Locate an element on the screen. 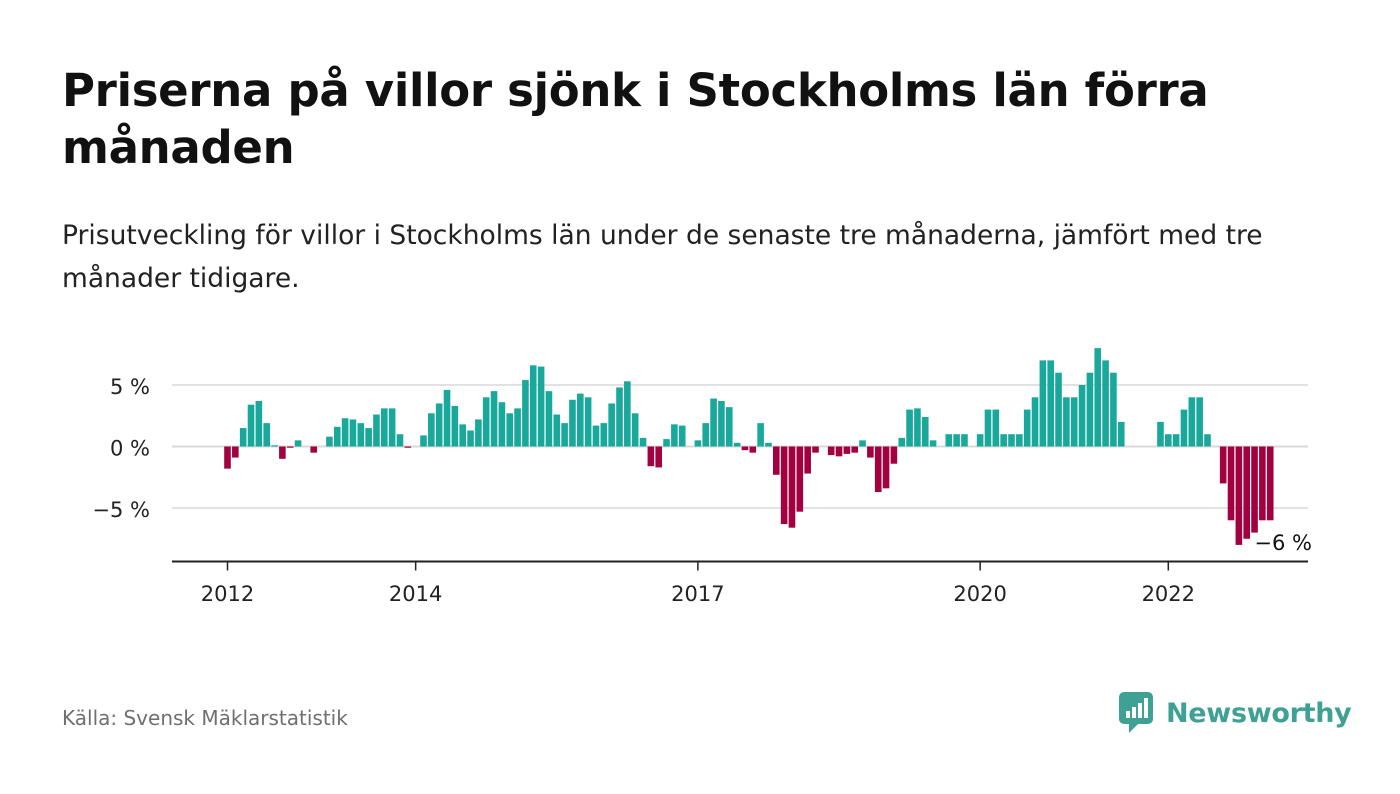 The image size is (1400, 794). y-tick-label: 0 % is located at coordinates (130, 449).